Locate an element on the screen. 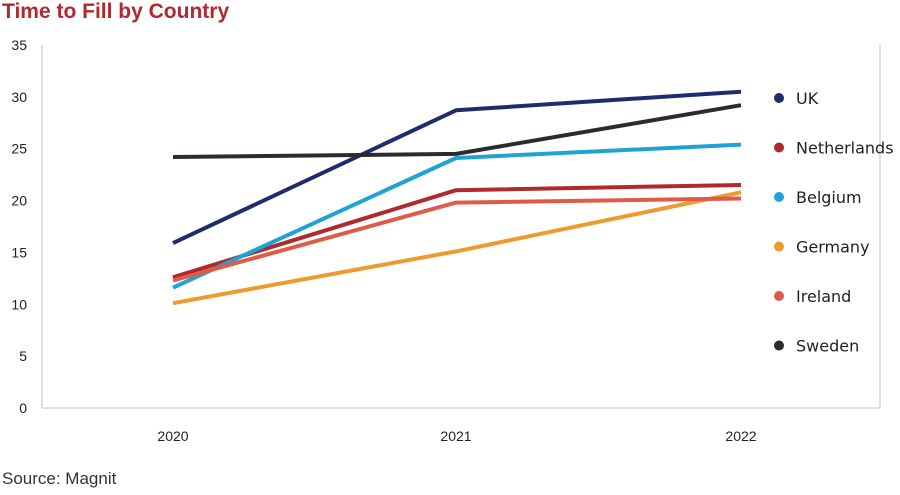 The height and width of the screenshot is (495, 900). legend: UK Netherlands Belgium Germany Ireland Sweden is located at coordinates (834, 222).